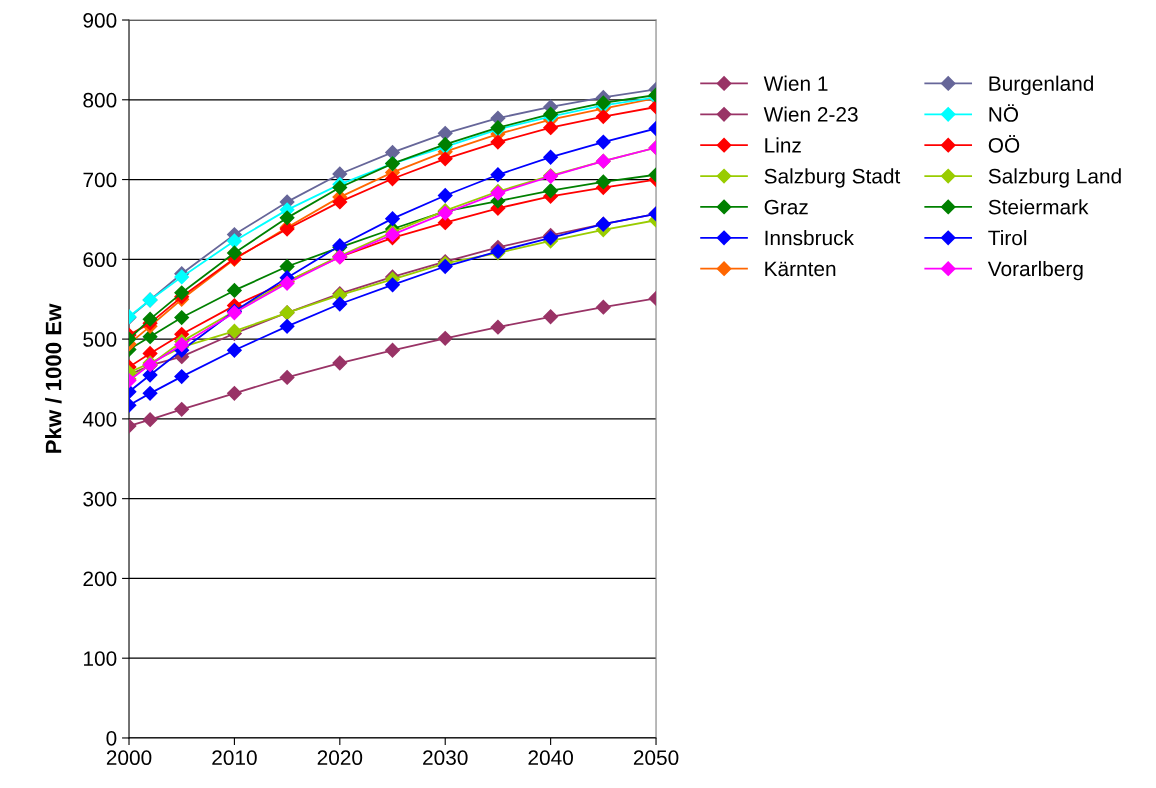 The width and height of the screenshot is (1156, 788). What do you see at coordinates (832, 178) in the screenshot?
I see `legend-label: Salzburg Stadt` at bounding box center [832, 178].